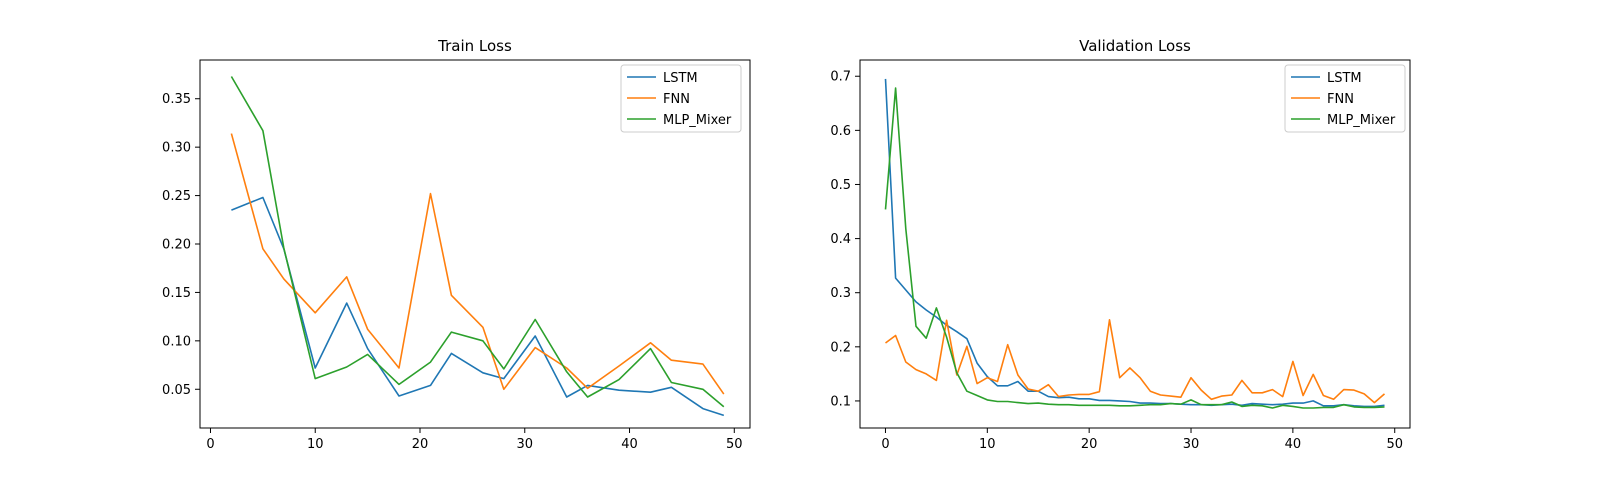 This screenshot has width=1600, height=500. Describe the element at coordinates (840, 293) in the screenshot. I see `y-tick-label: 0.3` at that location.